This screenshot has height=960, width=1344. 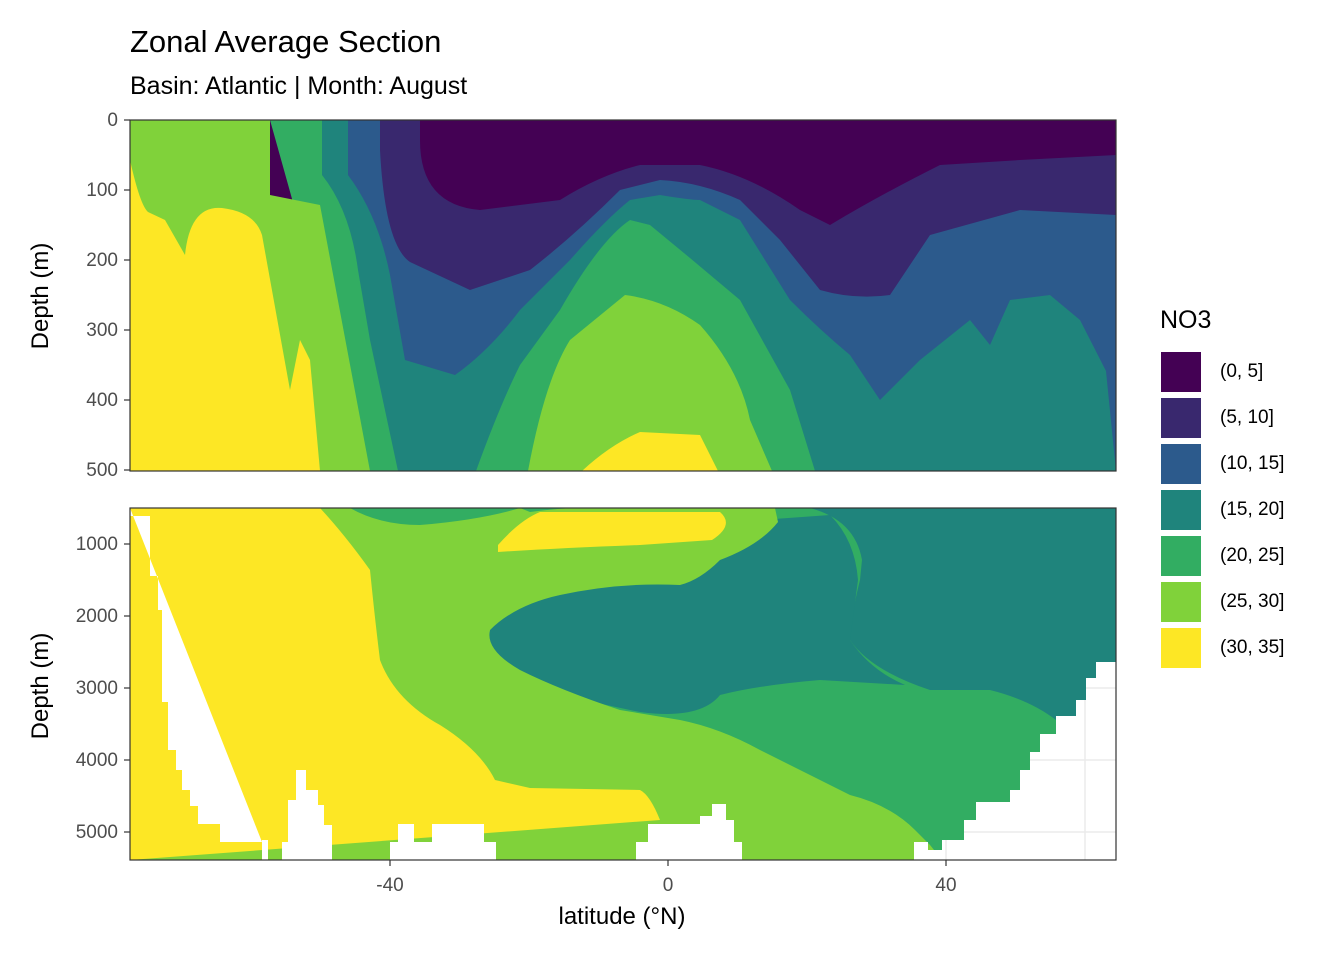 I want to click on legend-item: (20, 25], so click(x=1245, y=556).